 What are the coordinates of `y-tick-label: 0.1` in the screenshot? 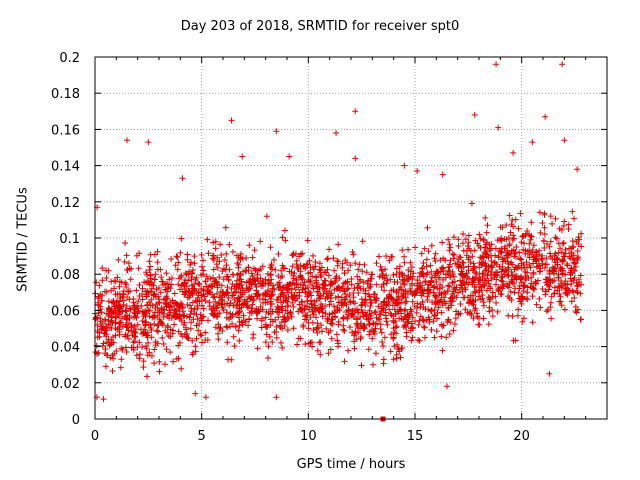 It's located at (69, 239).